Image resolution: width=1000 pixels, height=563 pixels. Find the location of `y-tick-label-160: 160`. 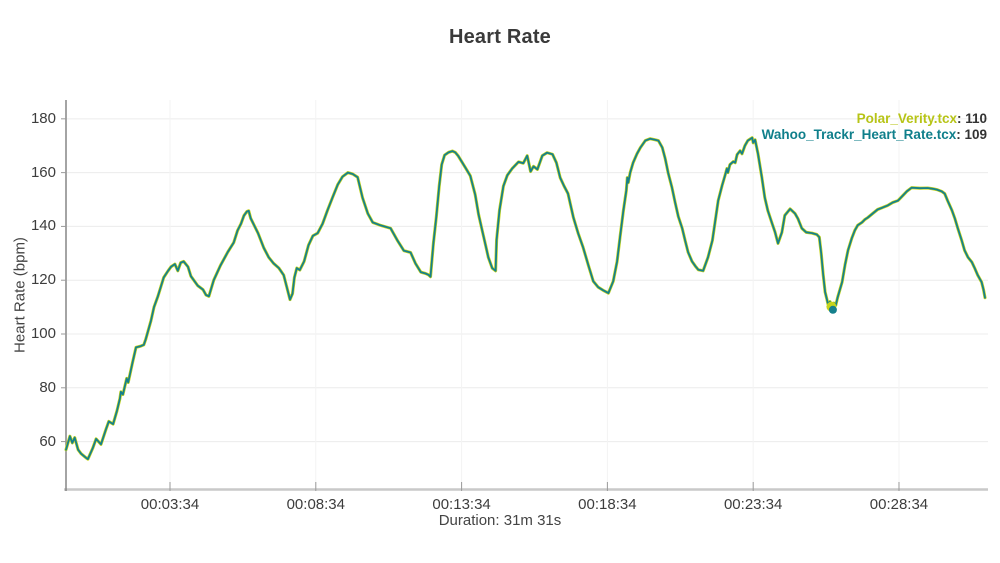

y-tick-label-160: 160 is located at coordinates (43, 172).